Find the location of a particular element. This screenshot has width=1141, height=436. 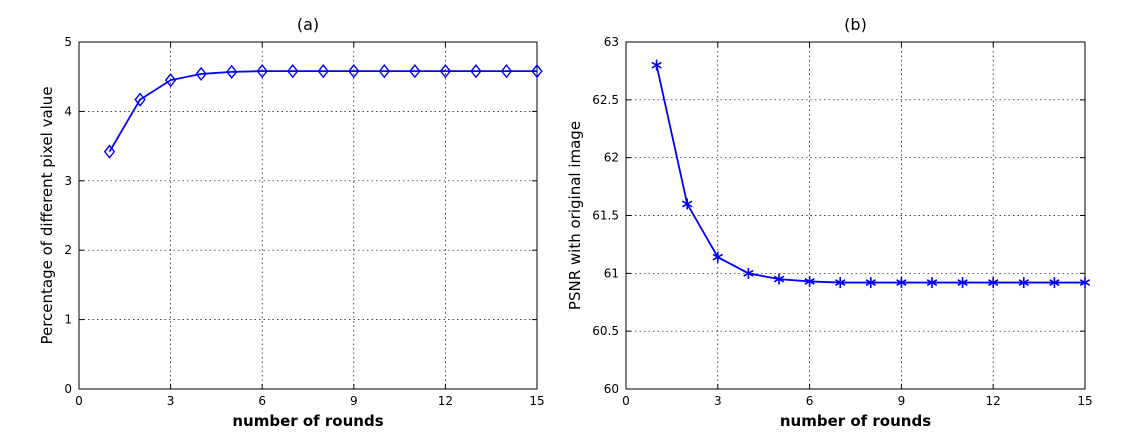

series-line is located at coordinates (322, 111).